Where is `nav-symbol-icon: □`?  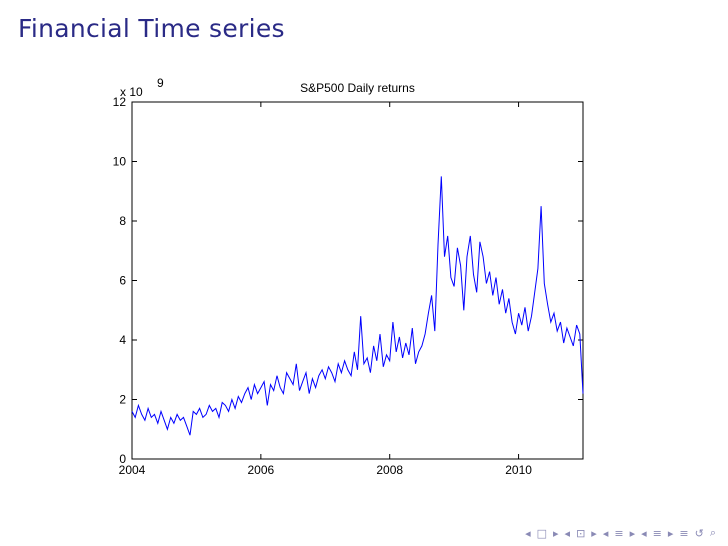
nav-symbol-icon: □ is located at coordinates (542, 533).